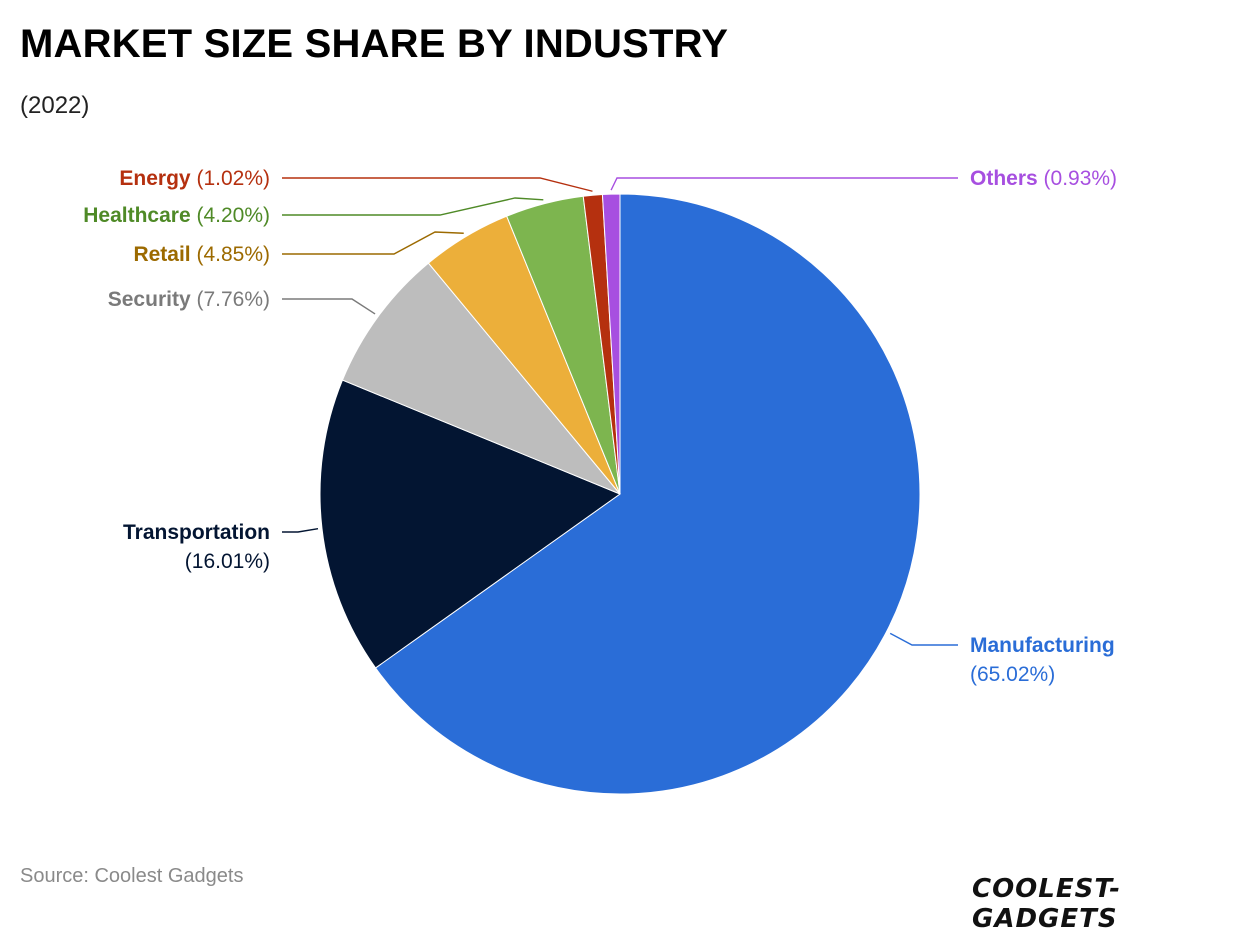  I want to click on slice-label-value: (4.20%), so click(230, 215).